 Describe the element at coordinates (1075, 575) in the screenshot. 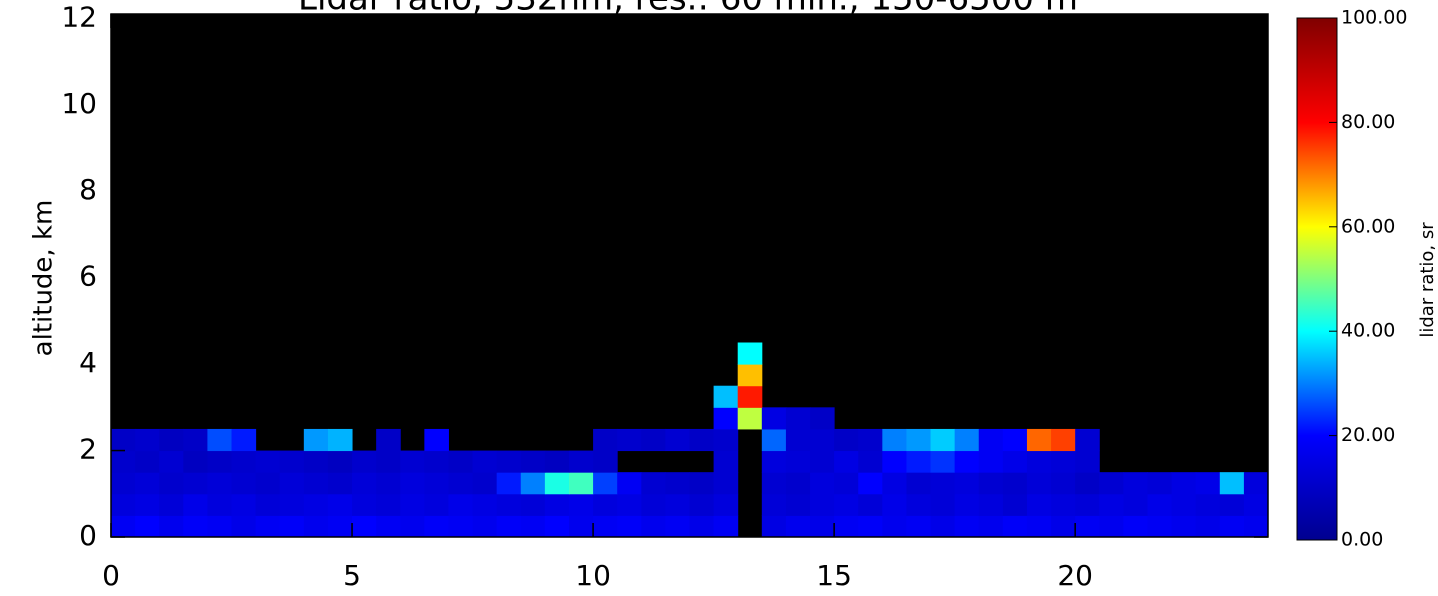

I see `x-tick-label: 20` at that location.